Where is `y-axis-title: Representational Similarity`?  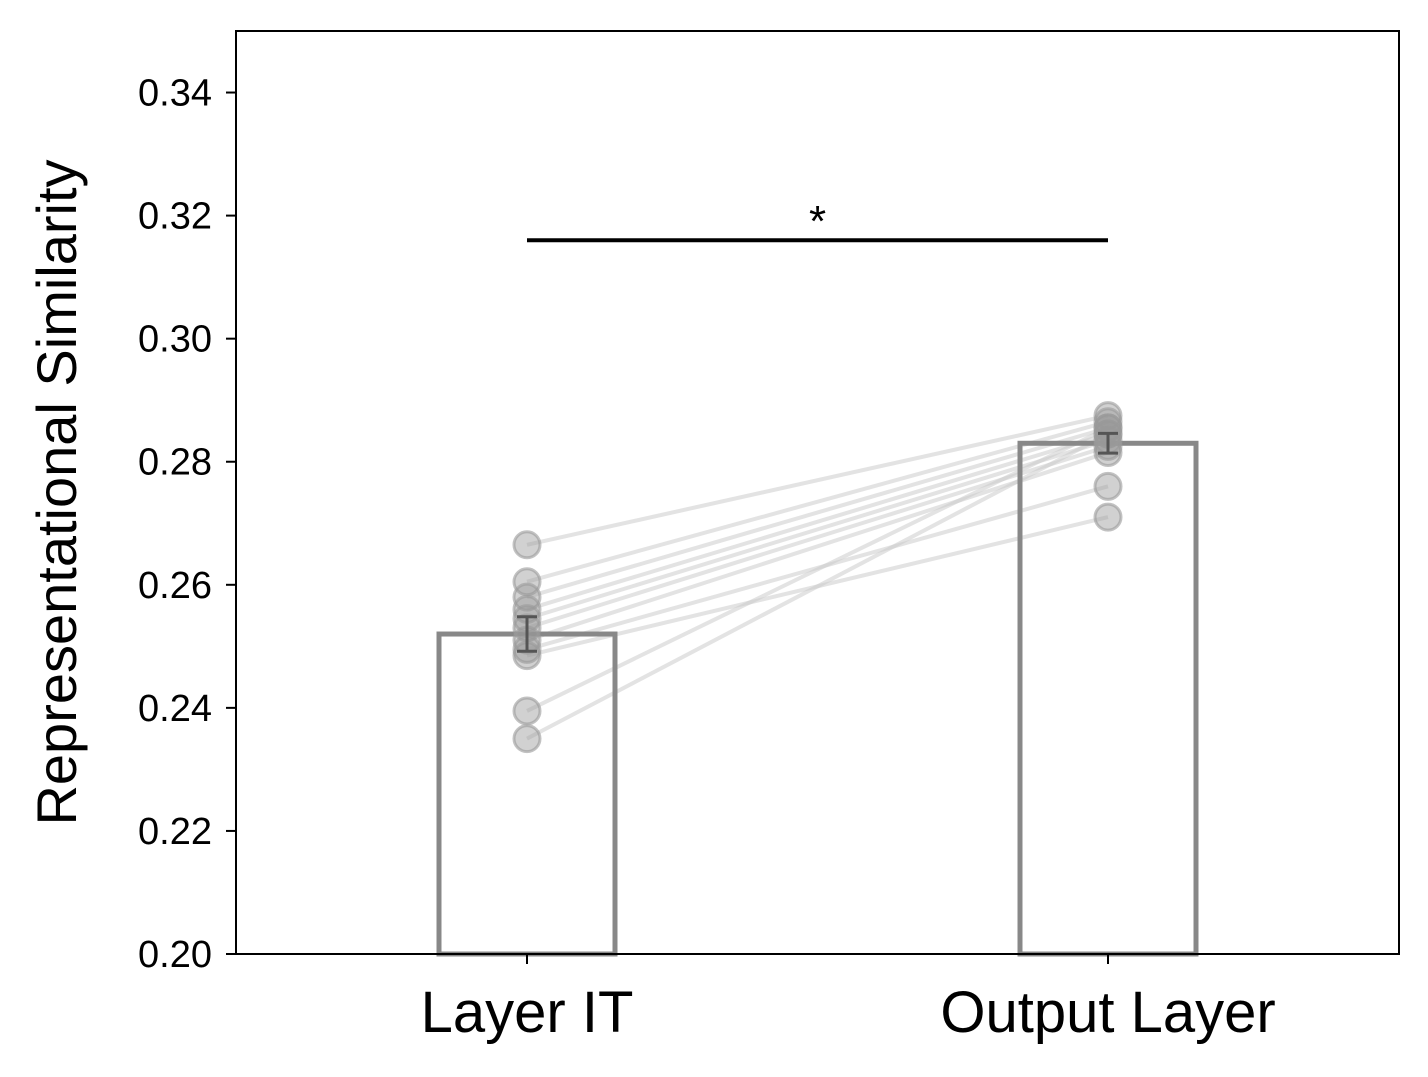
y-axis-title: Representational Similarity is located at coordinates (56, 492).